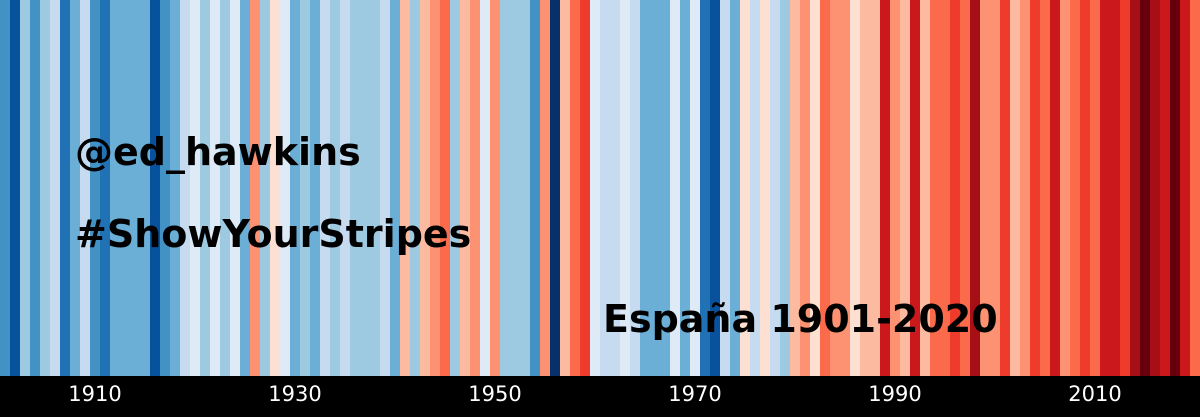 Image resolution: width=1200 pixels, height=417 pixels. What do you see at coordinates (1015, 188) in the screenshot?
I see `stripe-2002` at bounding box center [1015, 188].